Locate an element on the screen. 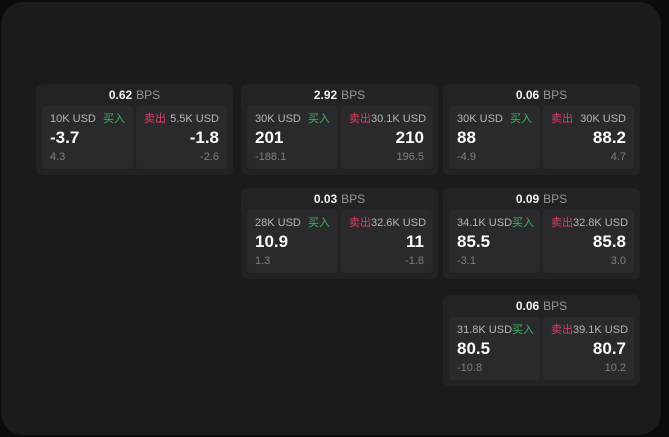 The width and height of the screenshot is (669, 437). bps-header: 0.03 BPS is located at coordinates (339, 199).